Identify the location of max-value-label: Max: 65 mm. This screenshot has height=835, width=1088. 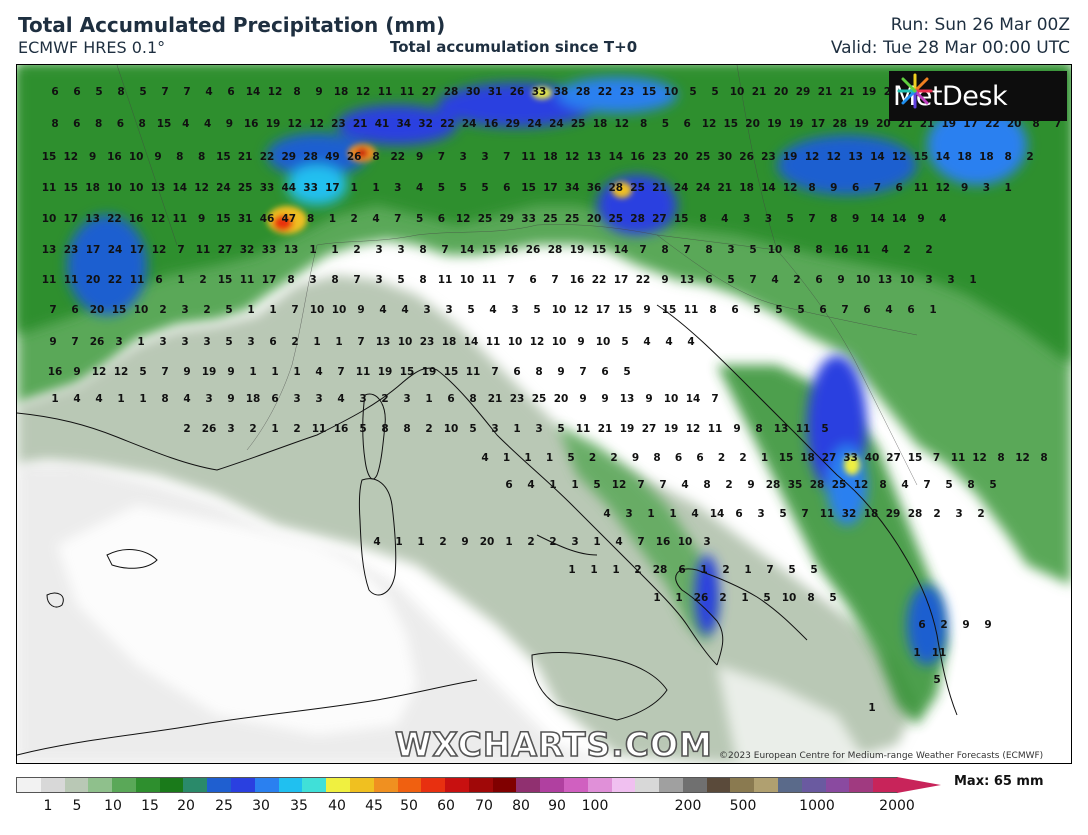
(999, 781).